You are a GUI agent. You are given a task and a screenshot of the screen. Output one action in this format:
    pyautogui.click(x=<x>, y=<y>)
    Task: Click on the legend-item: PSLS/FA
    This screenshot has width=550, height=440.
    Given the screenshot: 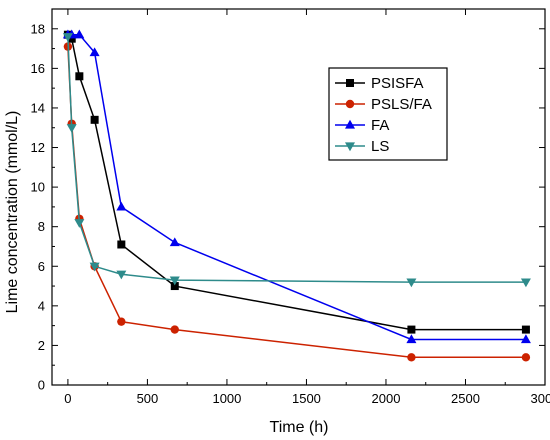 What is the action you would take?
    pyautogui.click(x=383, y=104)
    